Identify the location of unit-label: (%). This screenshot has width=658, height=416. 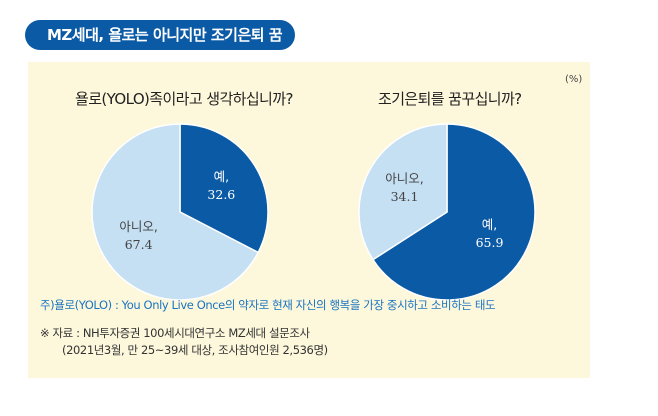
(574, 79).